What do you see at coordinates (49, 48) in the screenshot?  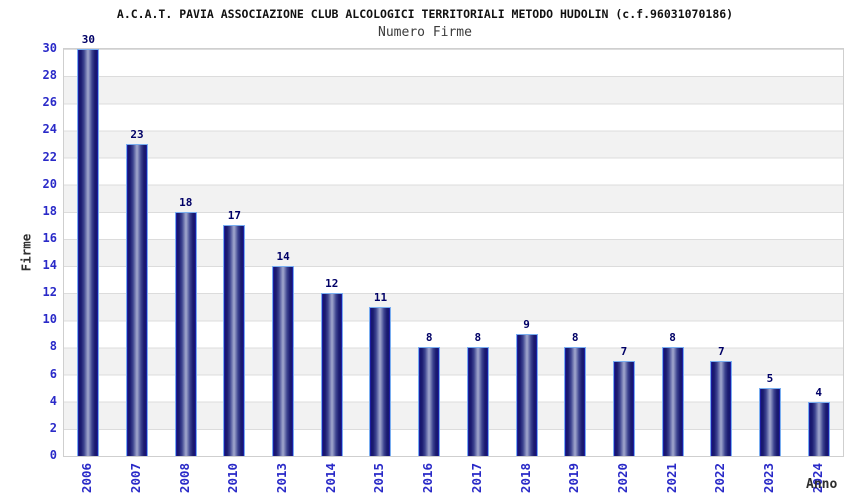 I see `y-tick-label: 30` at bounding box center [49, 48].